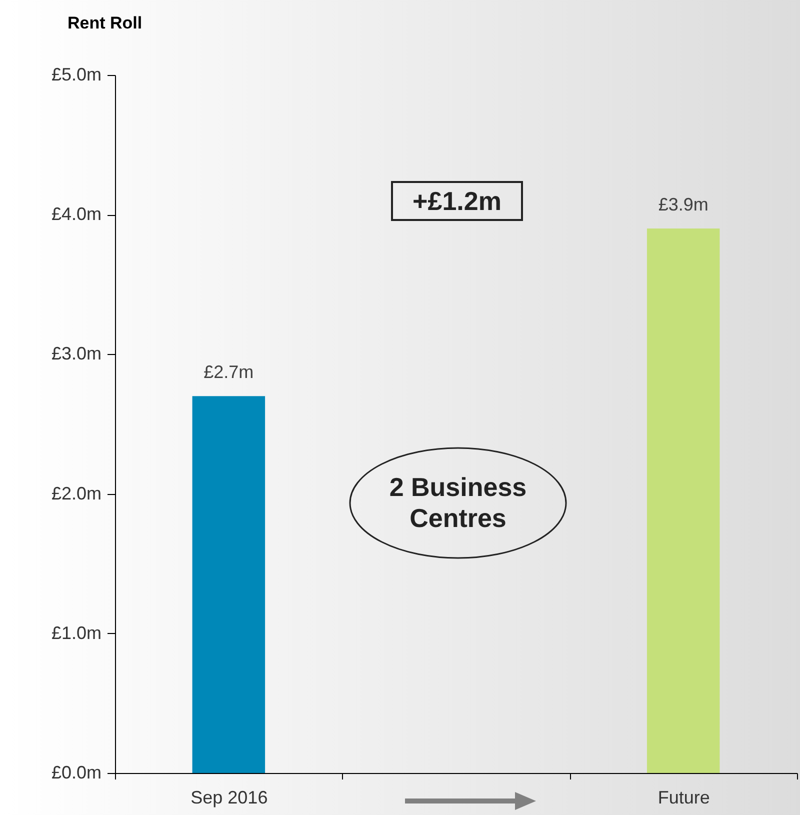  What do you see at coordinates (76, 74) in the screenshot?
I see `y-tick-label: £5.0m` at bounding box center [76, 74].